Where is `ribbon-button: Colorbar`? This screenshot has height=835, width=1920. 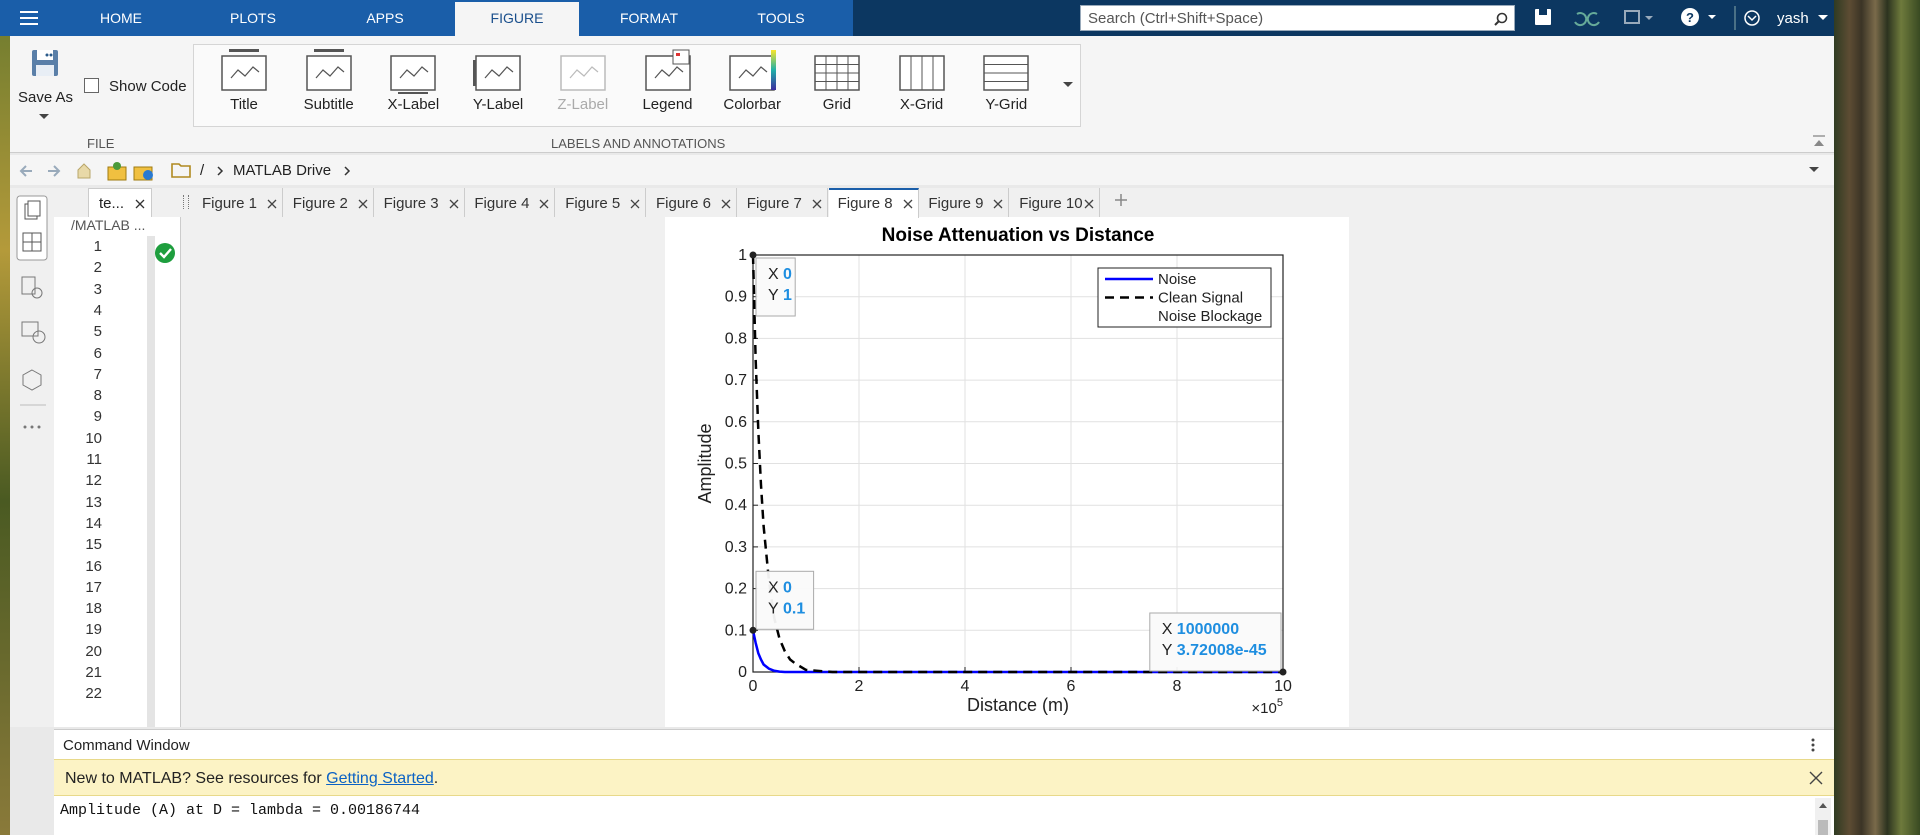
ribbon-button: Colorbar is located at coordinates (752, 85).